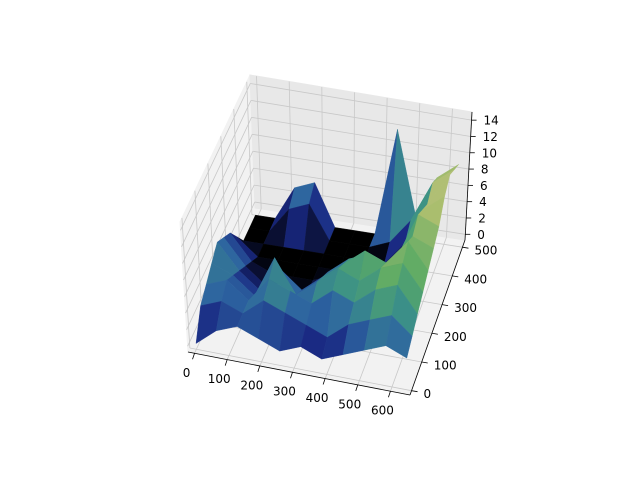  I want to click on surface-patch, so click(399, 336).